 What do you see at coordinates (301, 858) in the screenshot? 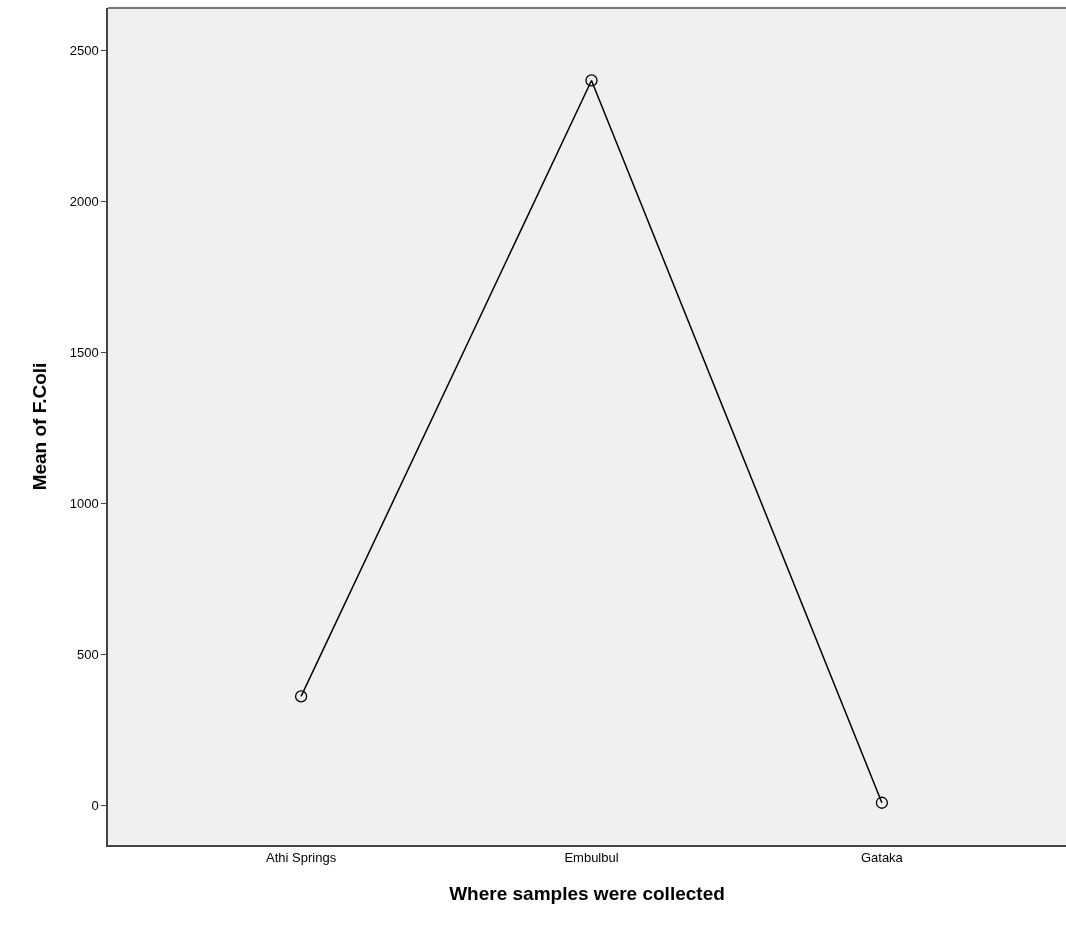
I see `x-tick-label: Athi Springs` at bounding box center [301, 858].